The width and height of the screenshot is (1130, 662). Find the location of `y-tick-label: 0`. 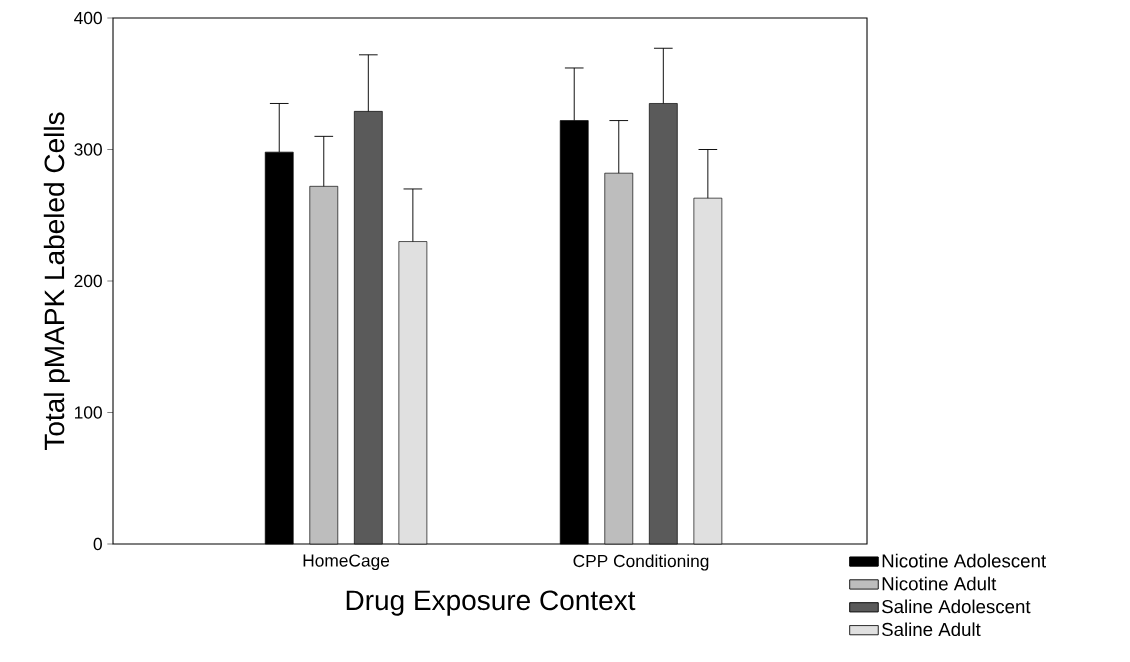

y-tick-label: 0 is located at coordinates (97, 544).